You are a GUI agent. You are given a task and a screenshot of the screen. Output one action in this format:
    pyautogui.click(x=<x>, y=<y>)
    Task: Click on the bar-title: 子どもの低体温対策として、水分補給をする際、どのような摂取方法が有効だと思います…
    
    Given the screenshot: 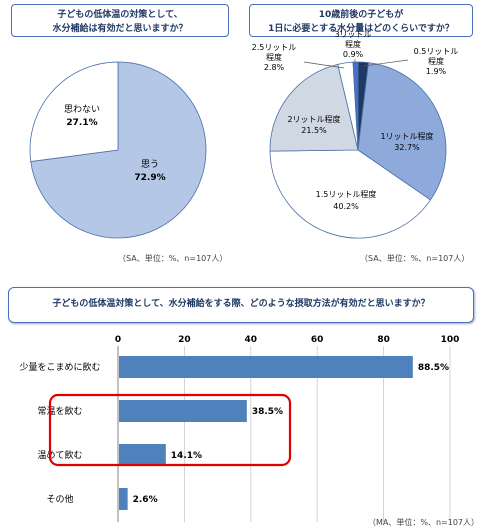 What is the action you would take?
    pyautogui.click(x=241, y=304)
    